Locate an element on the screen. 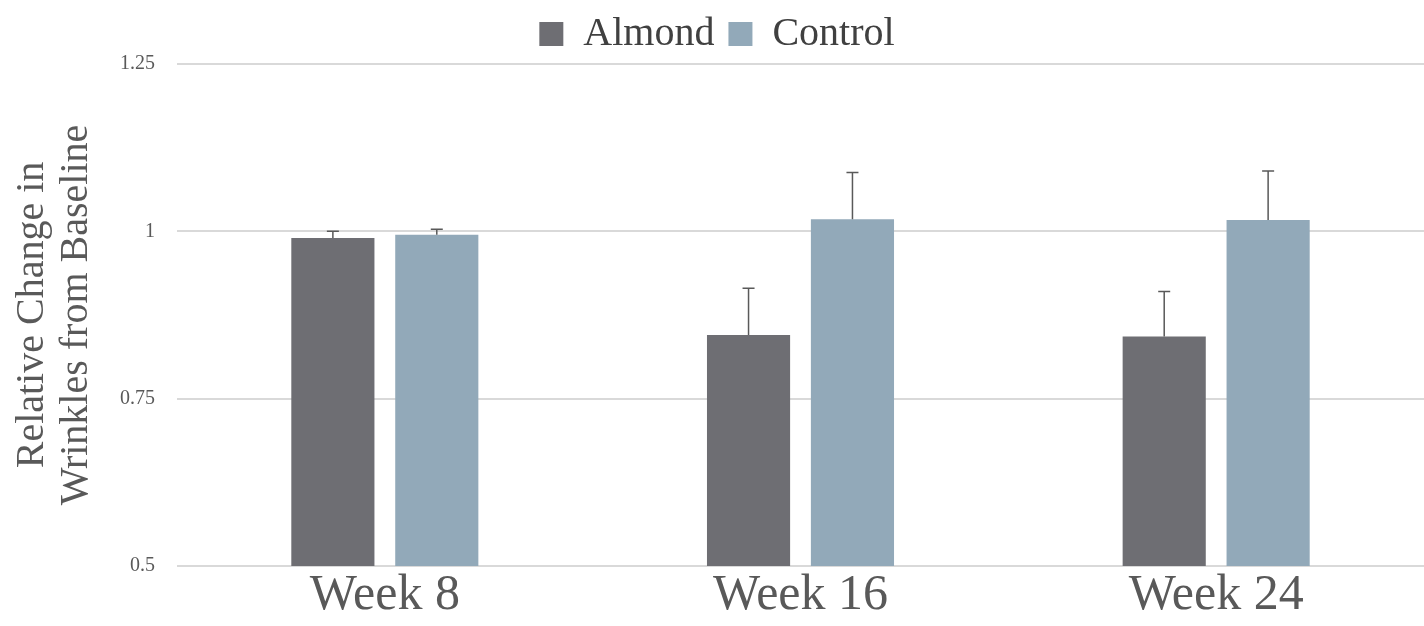  y-tick-label: 0.75 is located at coordinates (137, 396).